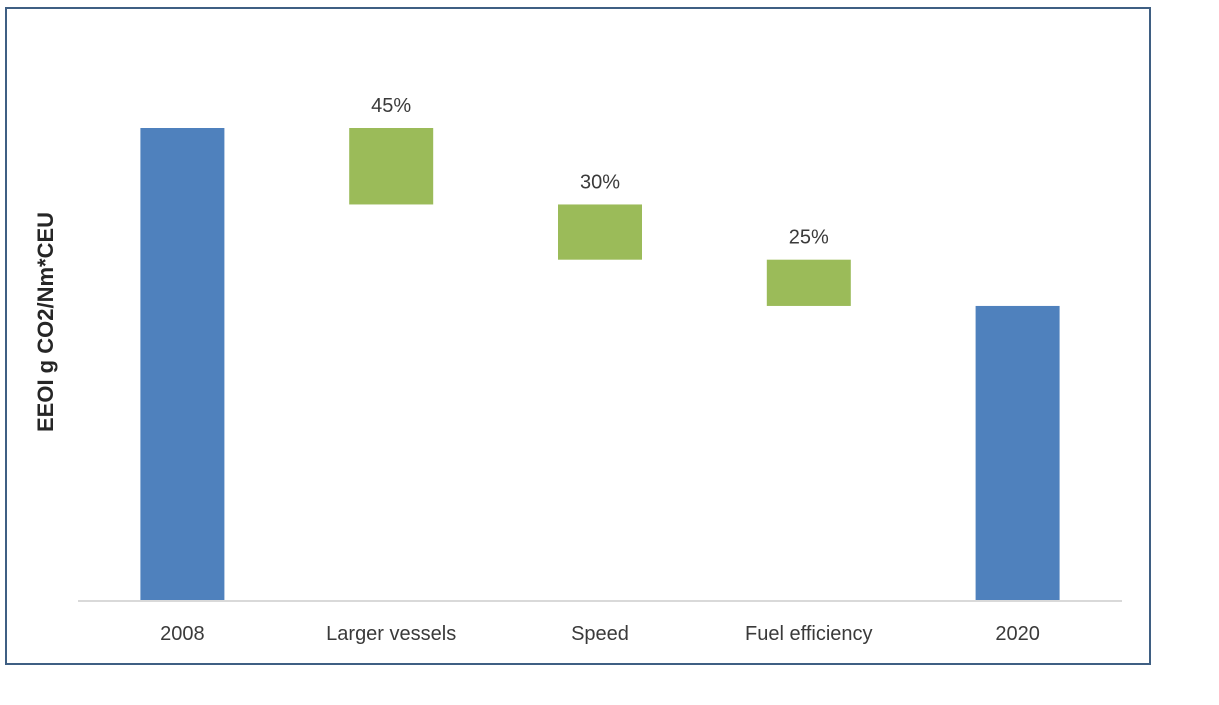 Image resolution: width=1219 pixels, height=705 pixels. I want to click on bar-2008, so click(182, 364).